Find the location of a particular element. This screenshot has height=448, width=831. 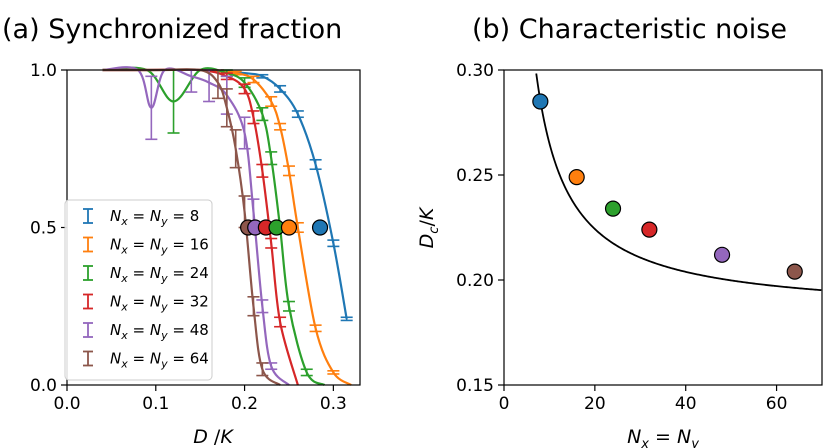

legend-label-5: Nx = Ny = 64 is located at coordinates (159, 360).